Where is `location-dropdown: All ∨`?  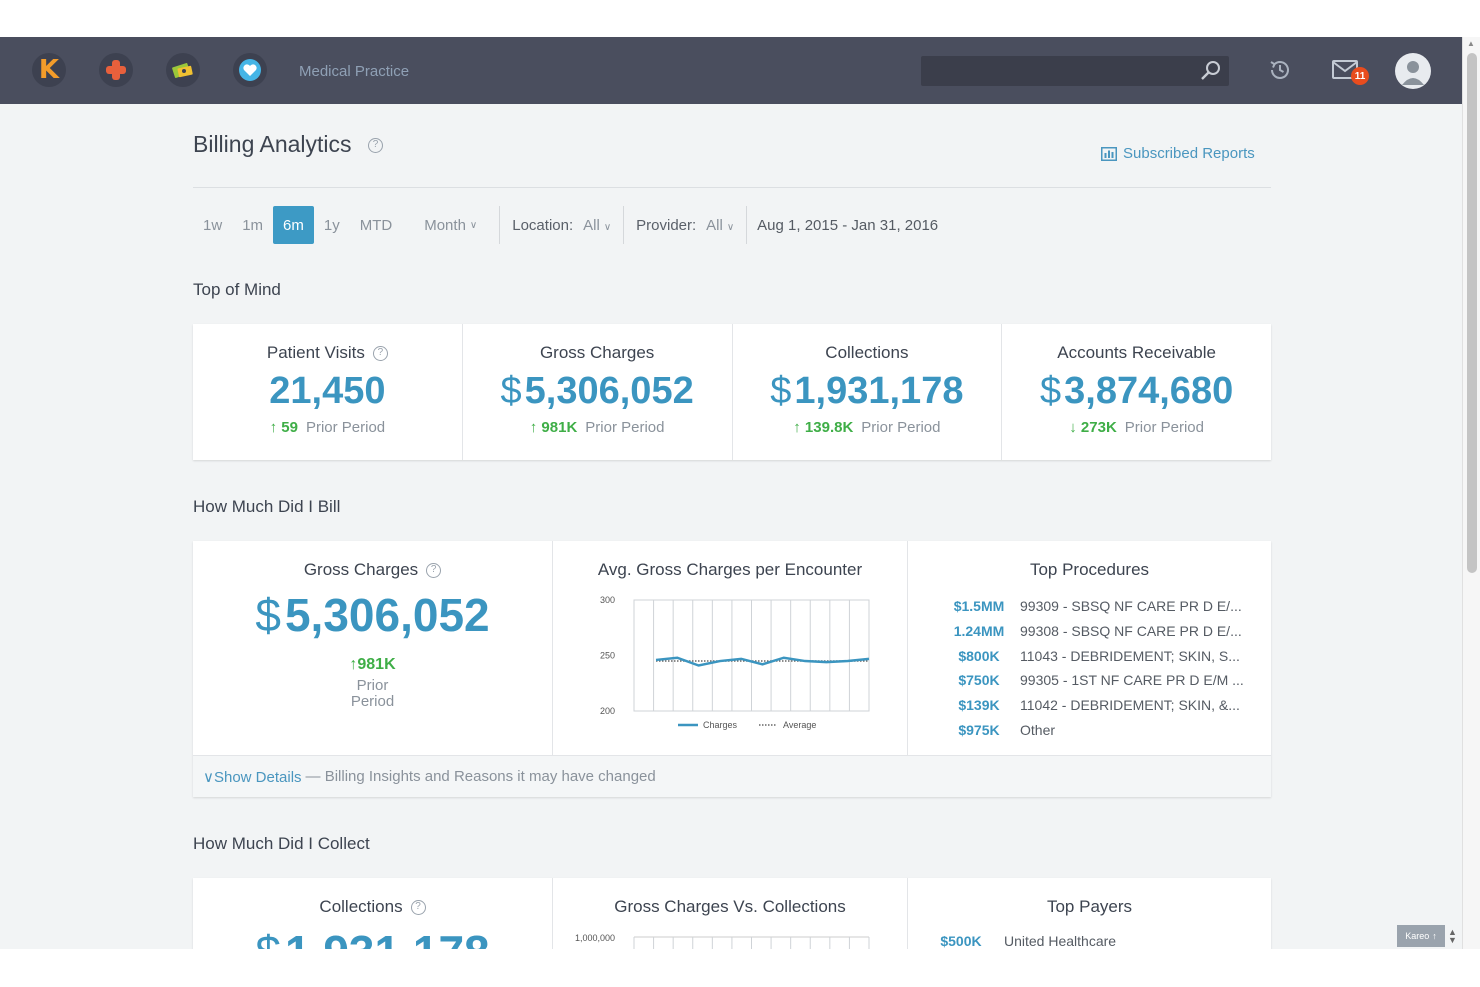 location-dropdown: All ∨ is located at coordinates (597, 225).